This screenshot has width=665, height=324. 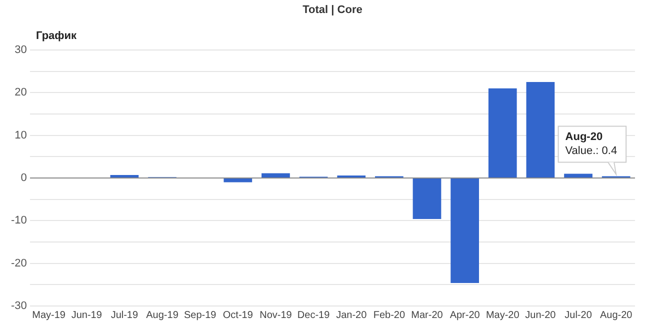 I want to click on x-tick-label: Aug-19, so click(x=162, y=315).